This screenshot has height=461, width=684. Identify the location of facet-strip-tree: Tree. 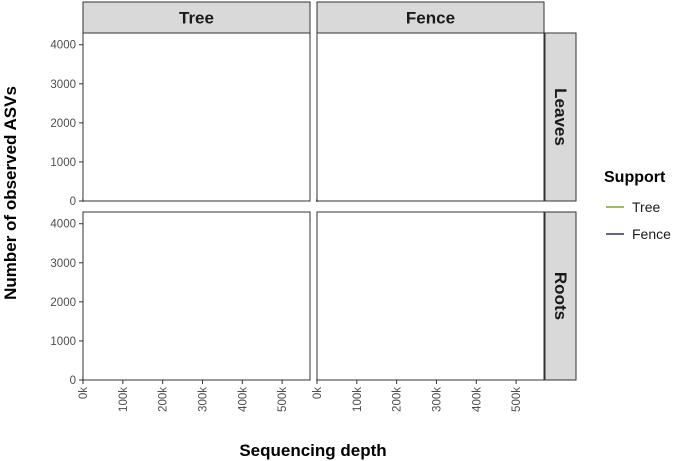
(196, 17).